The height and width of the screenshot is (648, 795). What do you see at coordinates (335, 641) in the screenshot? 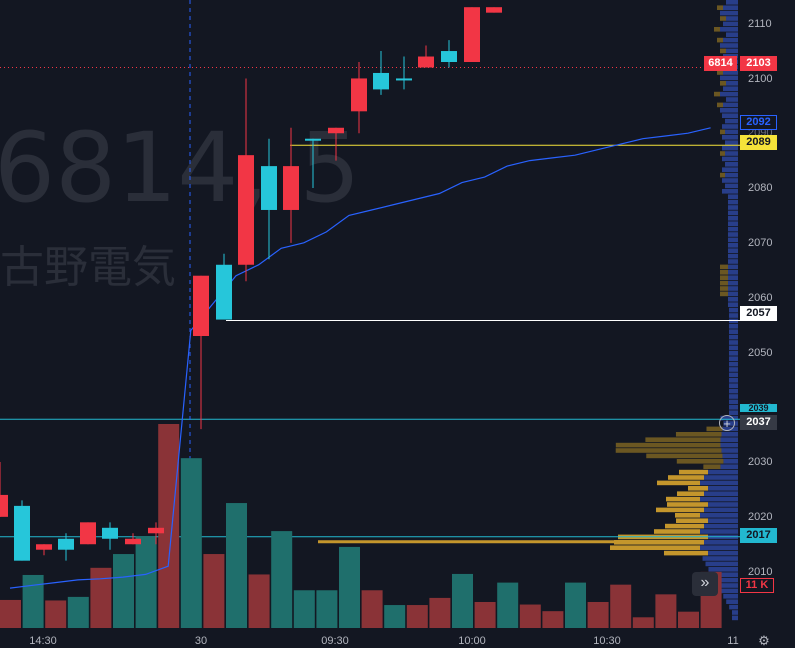
I see `time-label-3: 09:30` at bounding box center [335, 641].